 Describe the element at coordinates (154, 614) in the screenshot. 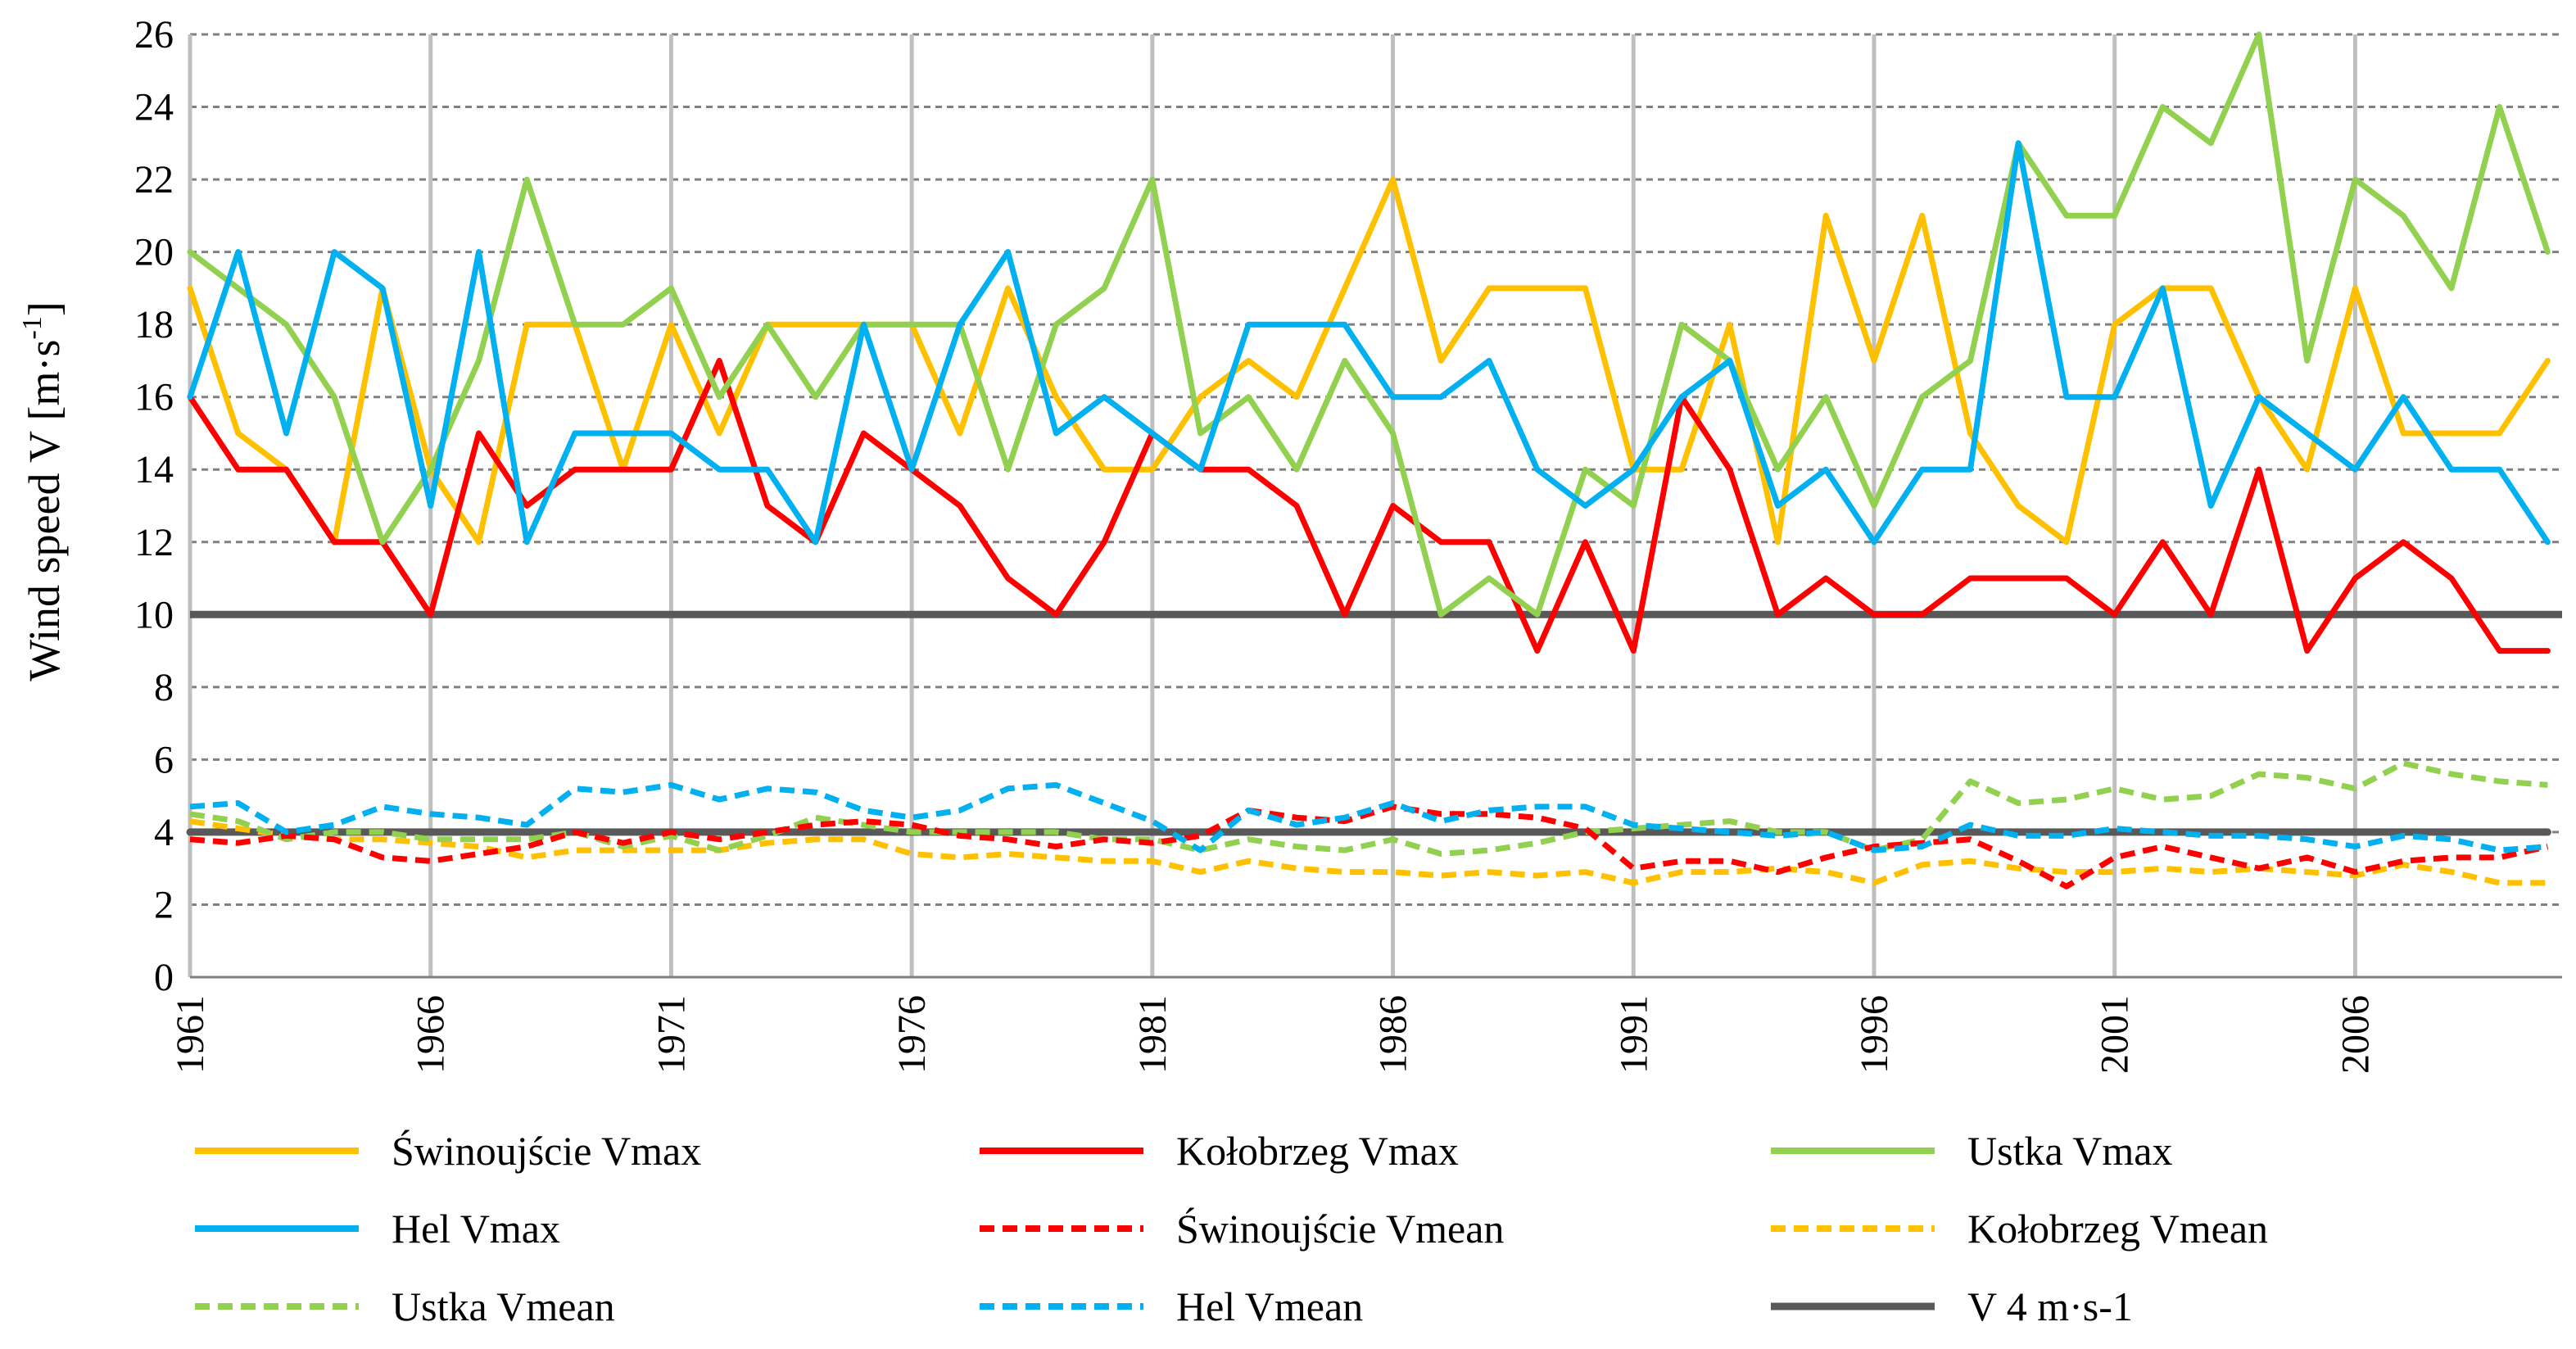

I see `y-tick-label: 10` at that location.